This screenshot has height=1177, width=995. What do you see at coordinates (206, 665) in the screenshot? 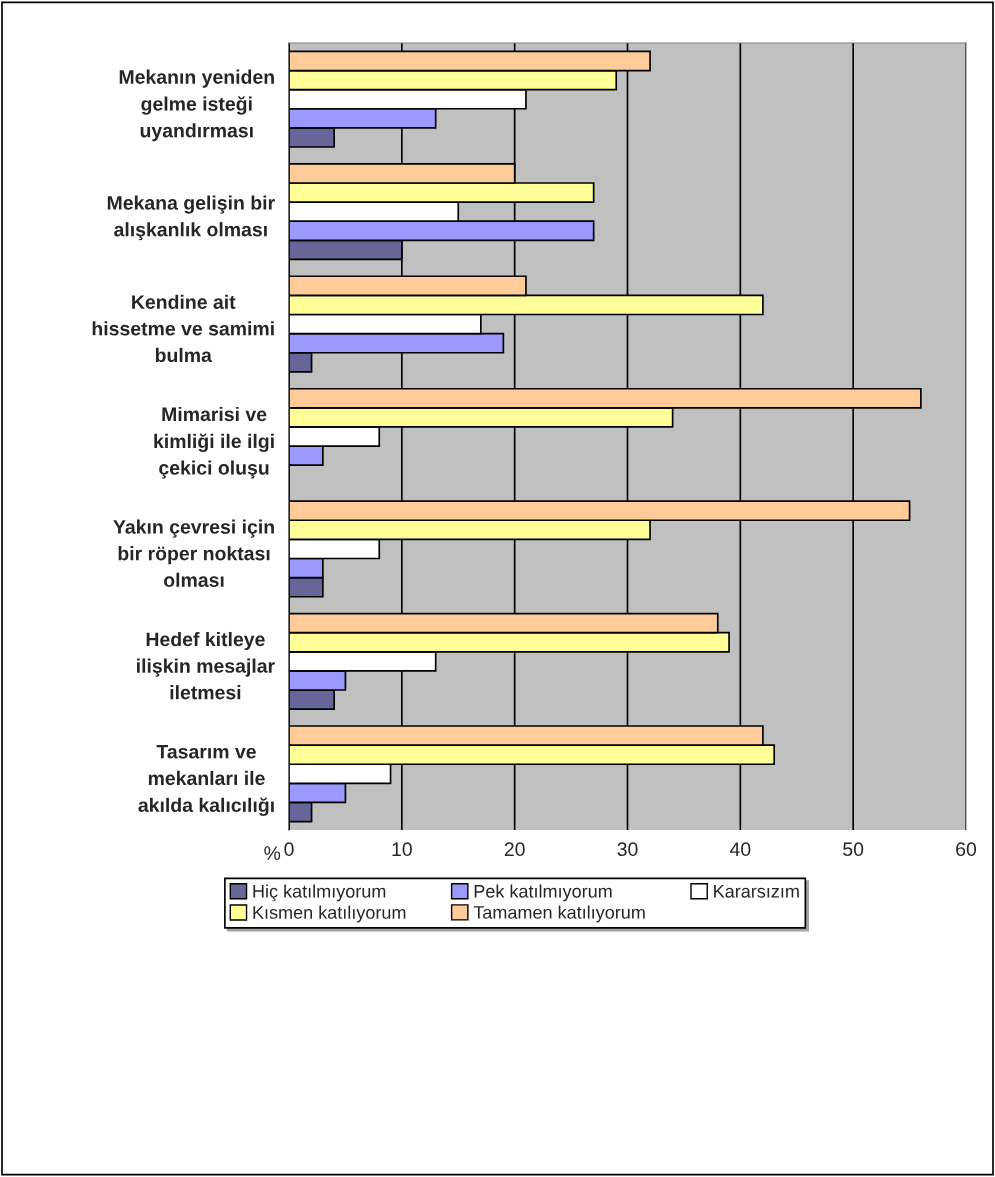
I see `y-tick-label: Hedef kitleye ilişkin mesajlar iletmesi` at bounding box center [206, 665].